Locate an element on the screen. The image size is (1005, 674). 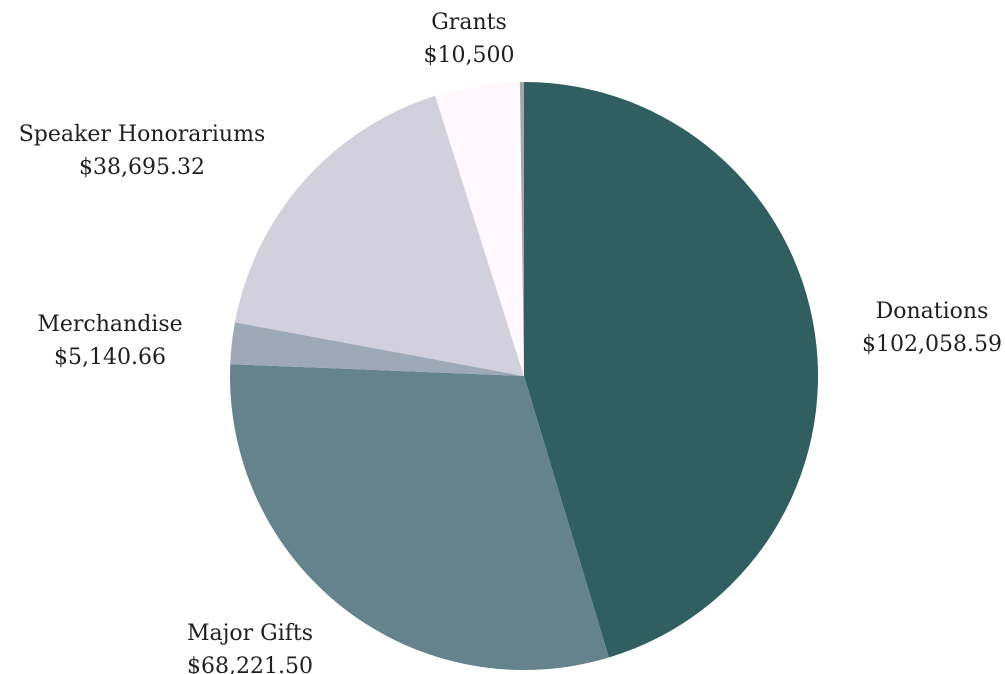
pie-slice-grants is located at coordinates (479, 229).